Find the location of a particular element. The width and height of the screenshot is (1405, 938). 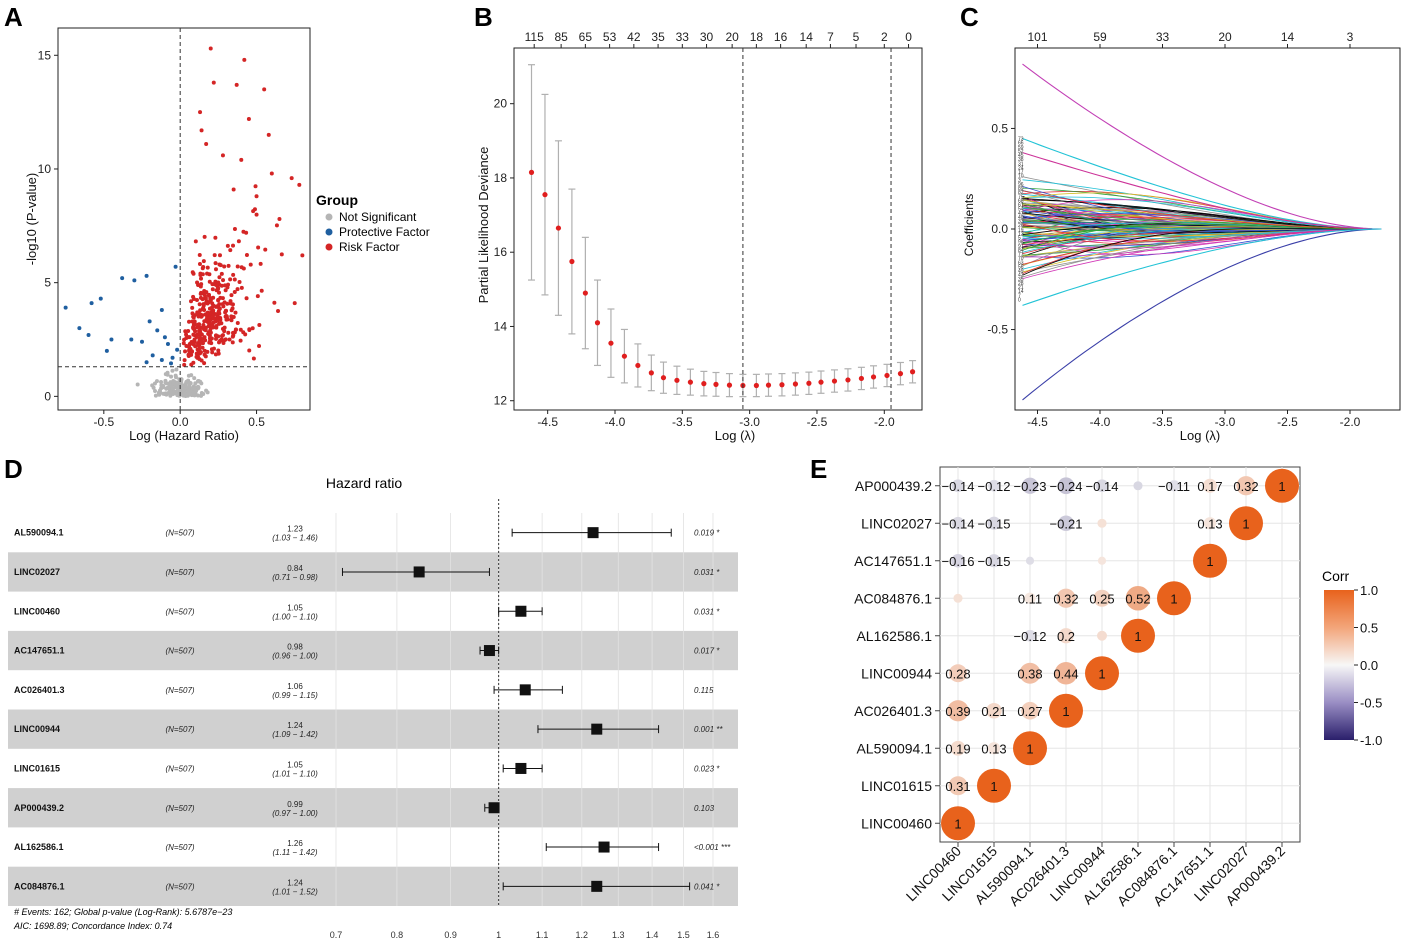

panel-letter-a: A is located at coordinates (13, 17).